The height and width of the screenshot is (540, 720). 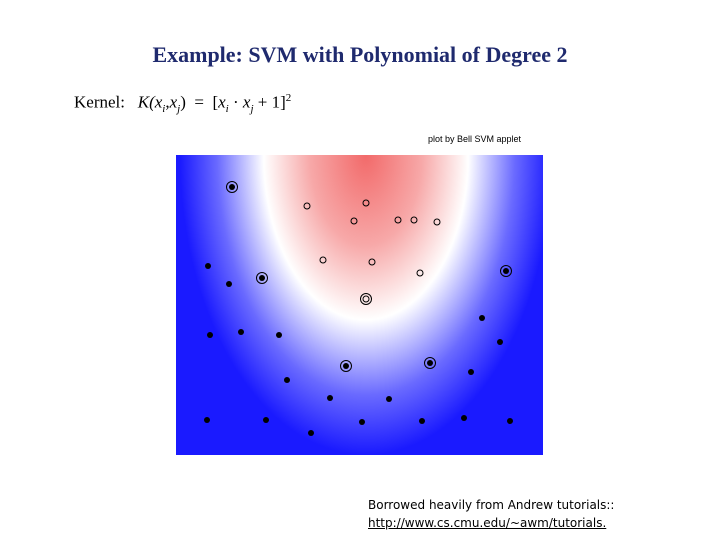 I want to click on formula-part: ·, so click(x=235, y=102).